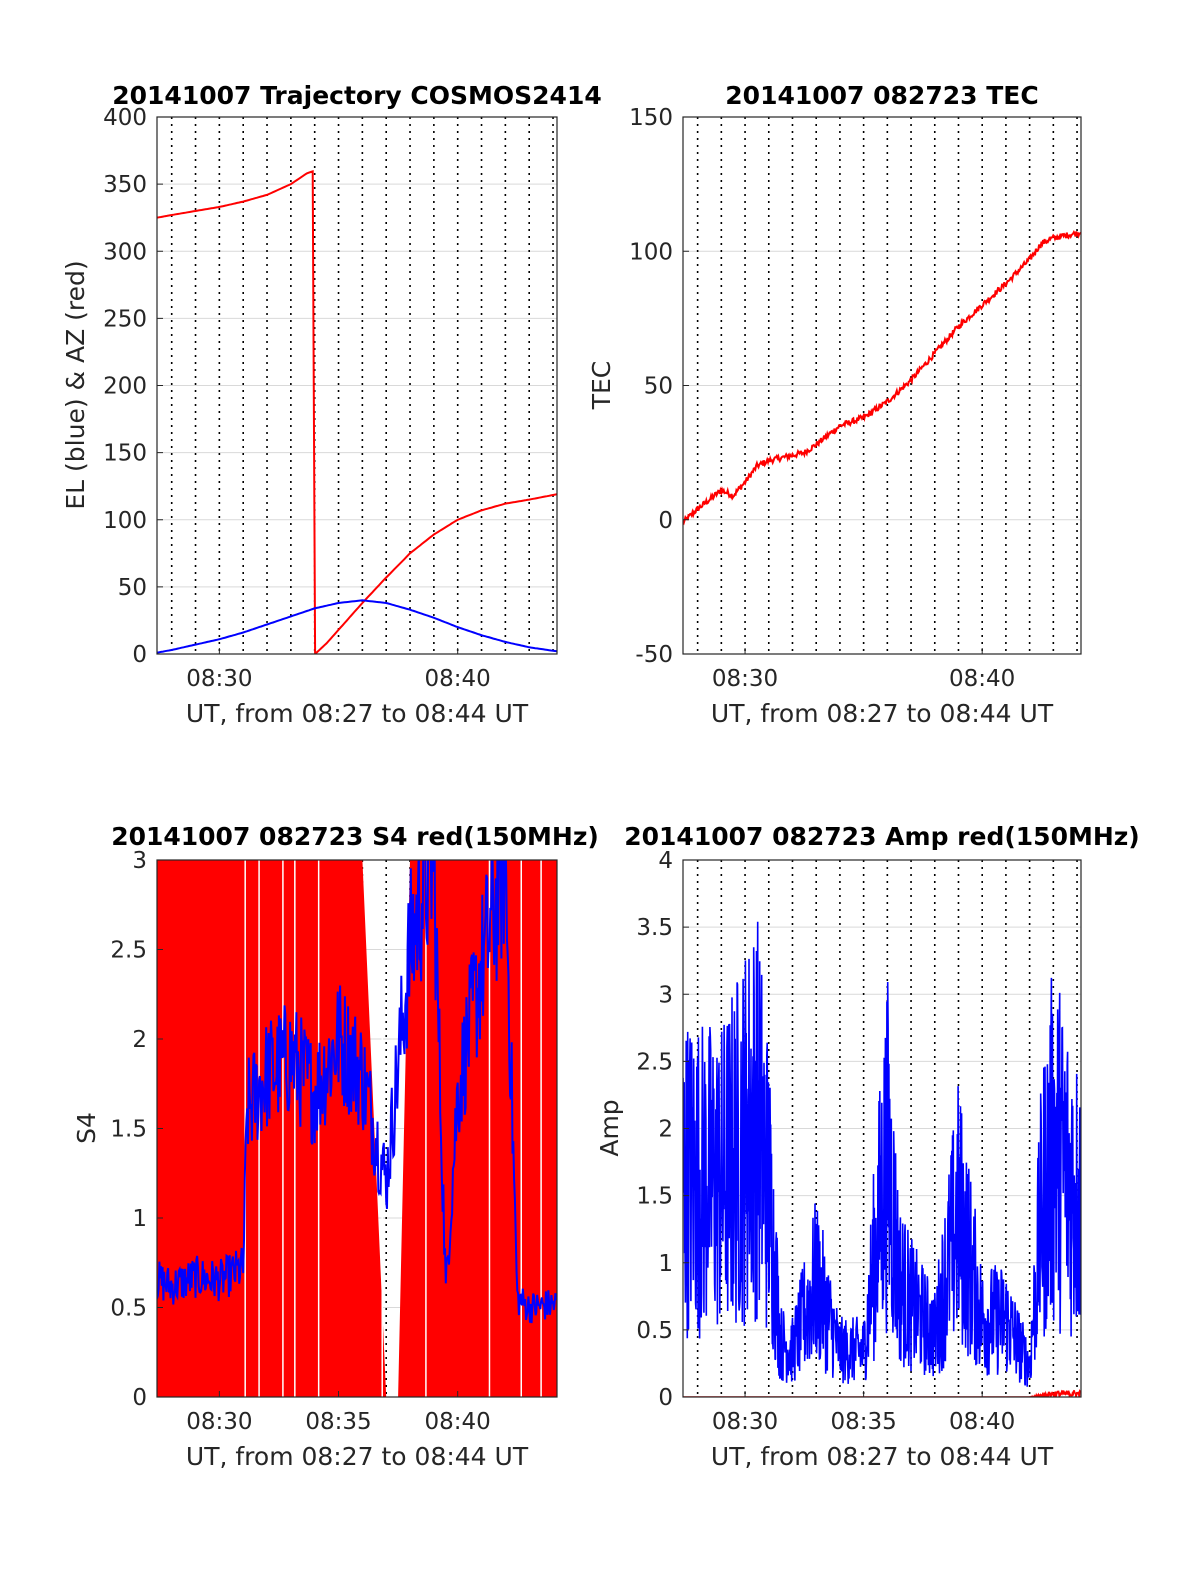  What do you see at coordinates (139, 655) in the screenshot?
I see `panel-0-ytick-label: 0` at bounding box center [139, 655].